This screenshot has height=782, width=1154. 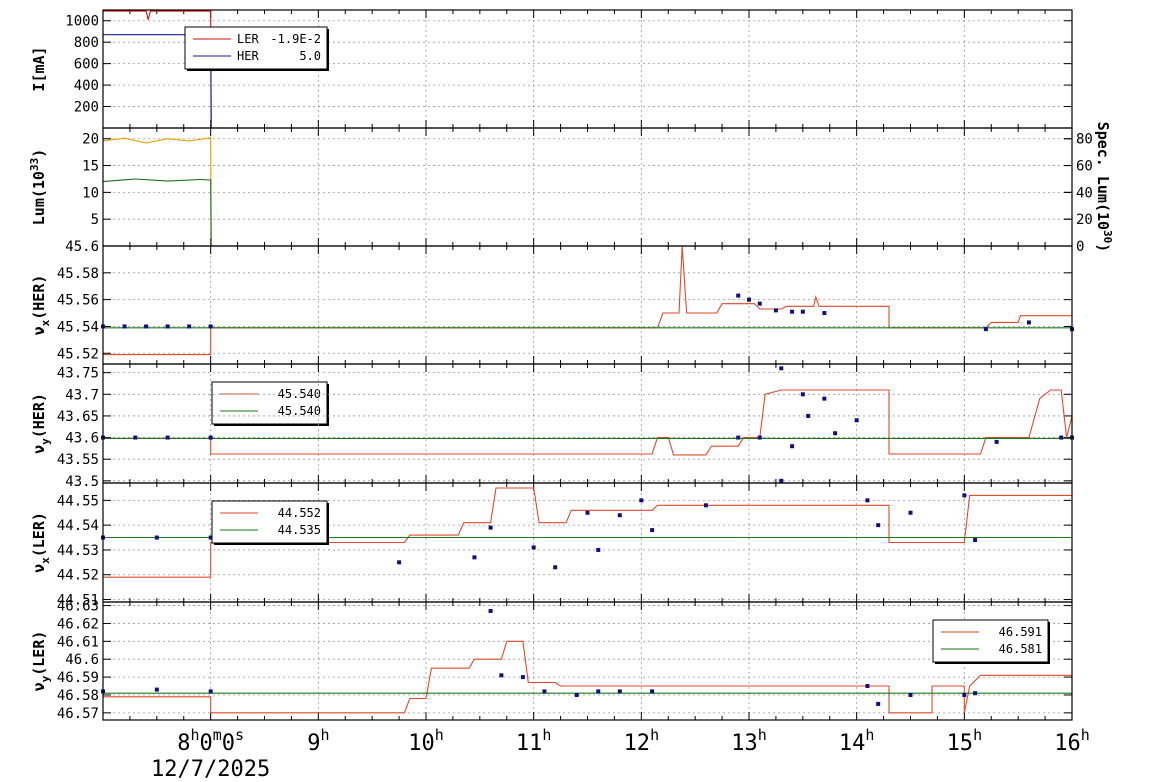 I want to click on legend-value: -1.9E-2, so click(x=295, y=39).